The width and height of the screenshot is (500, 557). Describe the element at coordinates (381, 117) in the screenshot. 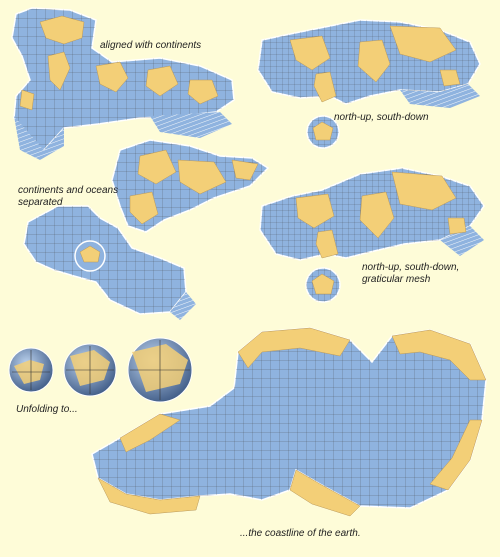

I see `caption-north-up-south-down: north-up, south-down` at that location.